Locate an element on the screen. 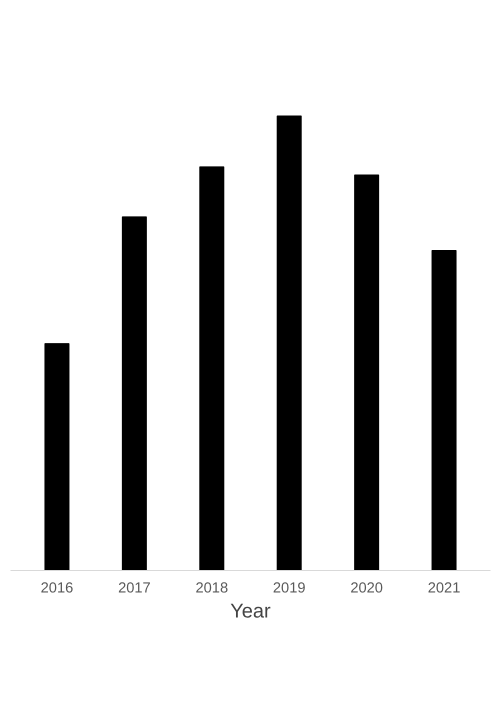  x-tick-label: 2018 is located at coordinates (211, 588).